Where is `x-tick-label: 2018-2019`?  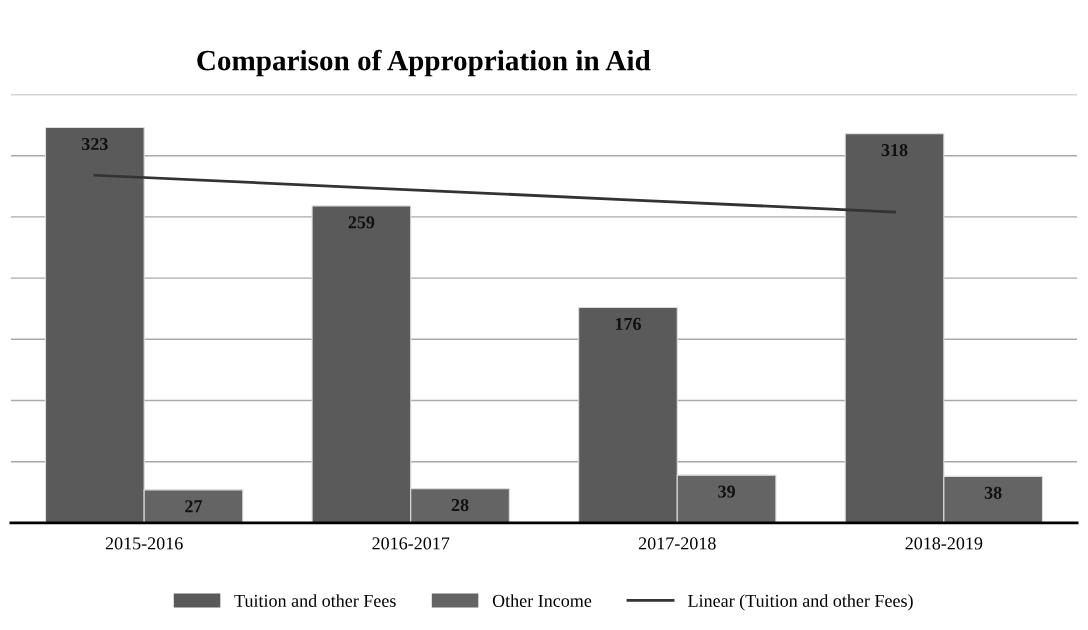
x-tick-label: 2018-2019 is located at coordinates (944, 543).